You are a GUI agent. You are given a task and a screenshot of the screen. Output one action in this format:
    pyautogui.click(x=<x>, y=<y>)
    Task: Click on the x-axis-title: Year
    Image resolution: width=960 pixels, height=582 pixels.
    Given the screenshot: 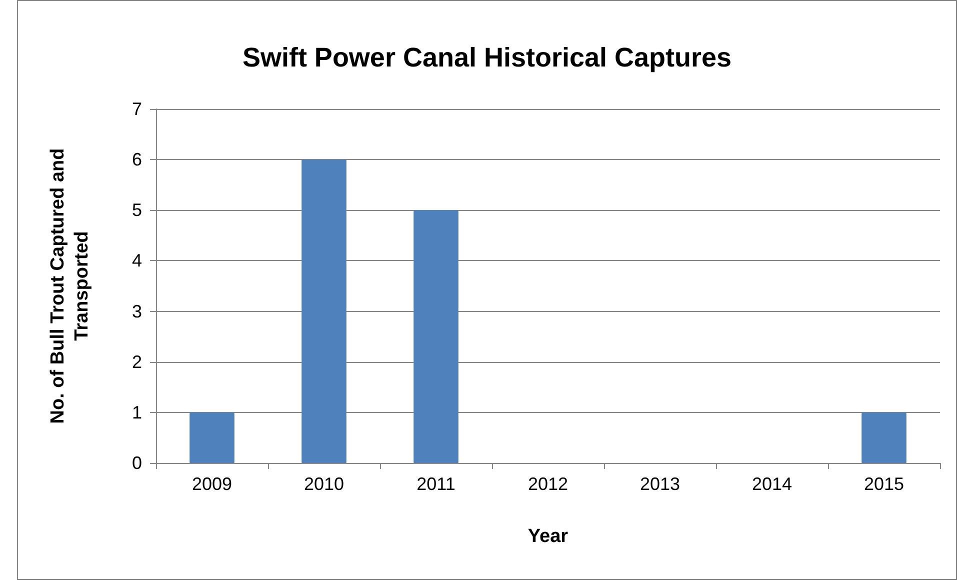 What is the action you would take?
    pyautogui.click(x=548, y=536)
    